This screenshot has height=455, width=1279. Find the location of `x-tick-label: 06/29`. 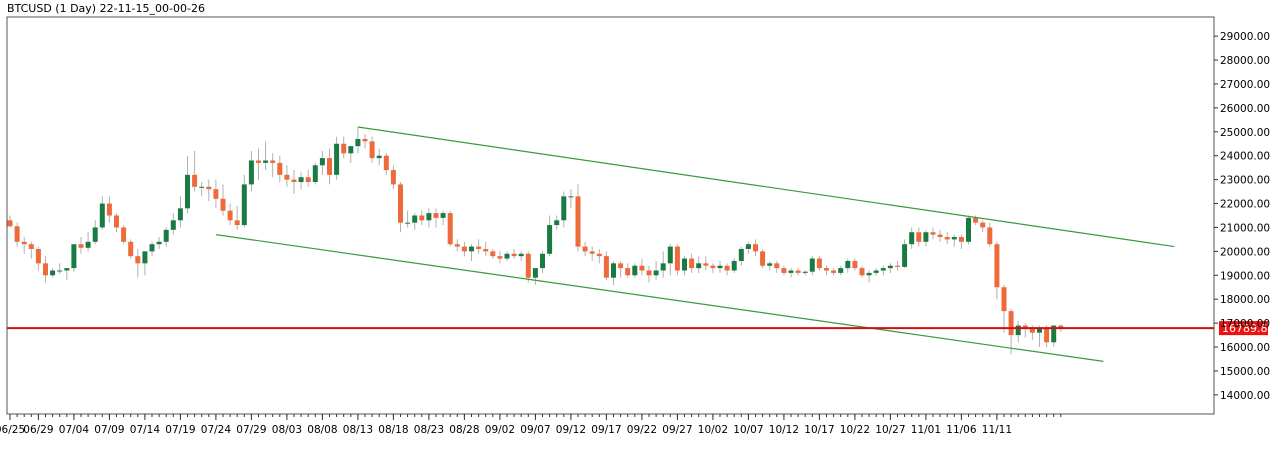

x-tick-label: 06/29 is located at coordinates (38, 430).